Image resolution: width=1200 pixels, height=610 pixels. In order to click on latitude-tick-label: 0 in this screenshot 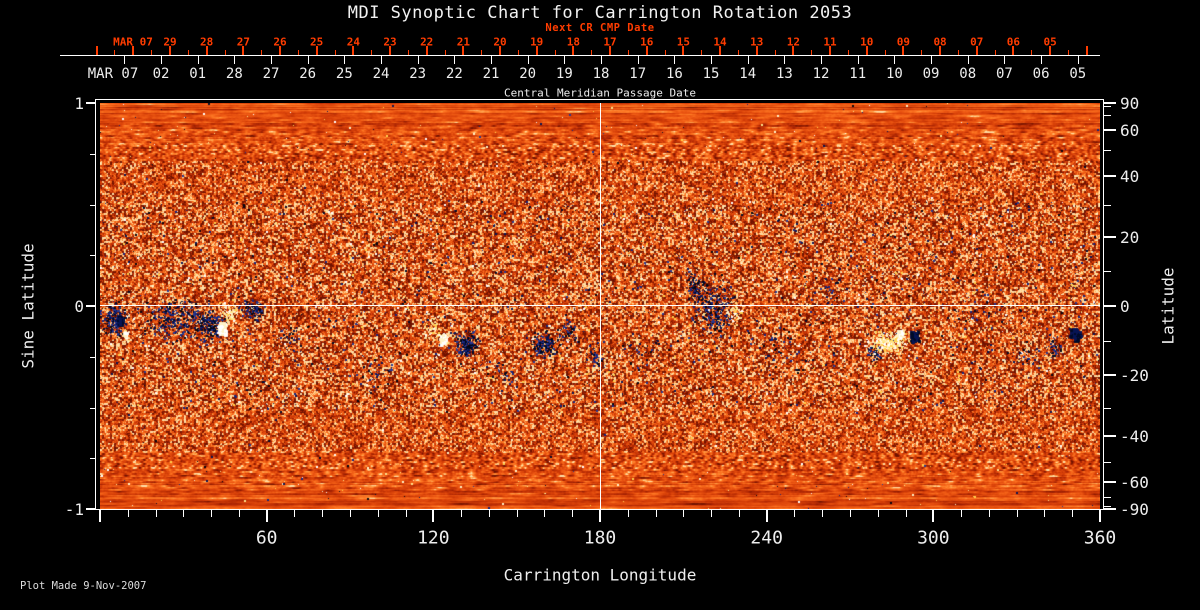, I will do `click(1125, 306)`.